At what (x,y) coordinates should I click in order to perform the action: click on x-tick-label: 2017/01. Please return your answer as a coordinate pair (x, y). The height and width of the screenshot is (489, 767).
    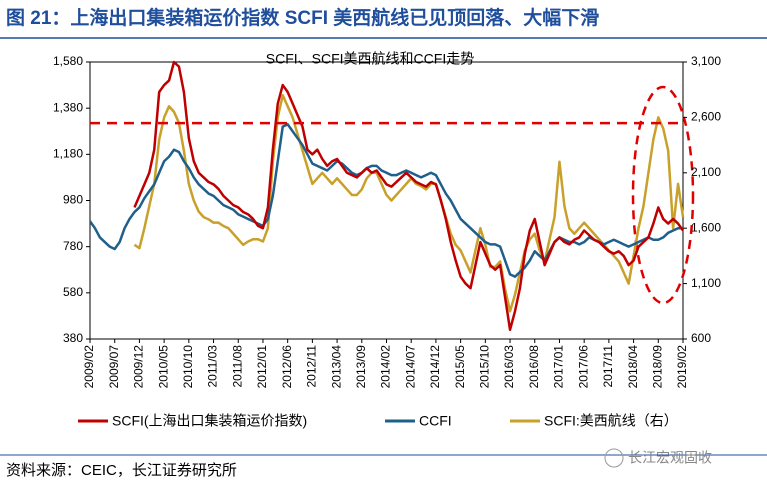
    Looking at the image, I should click on (559, 367).